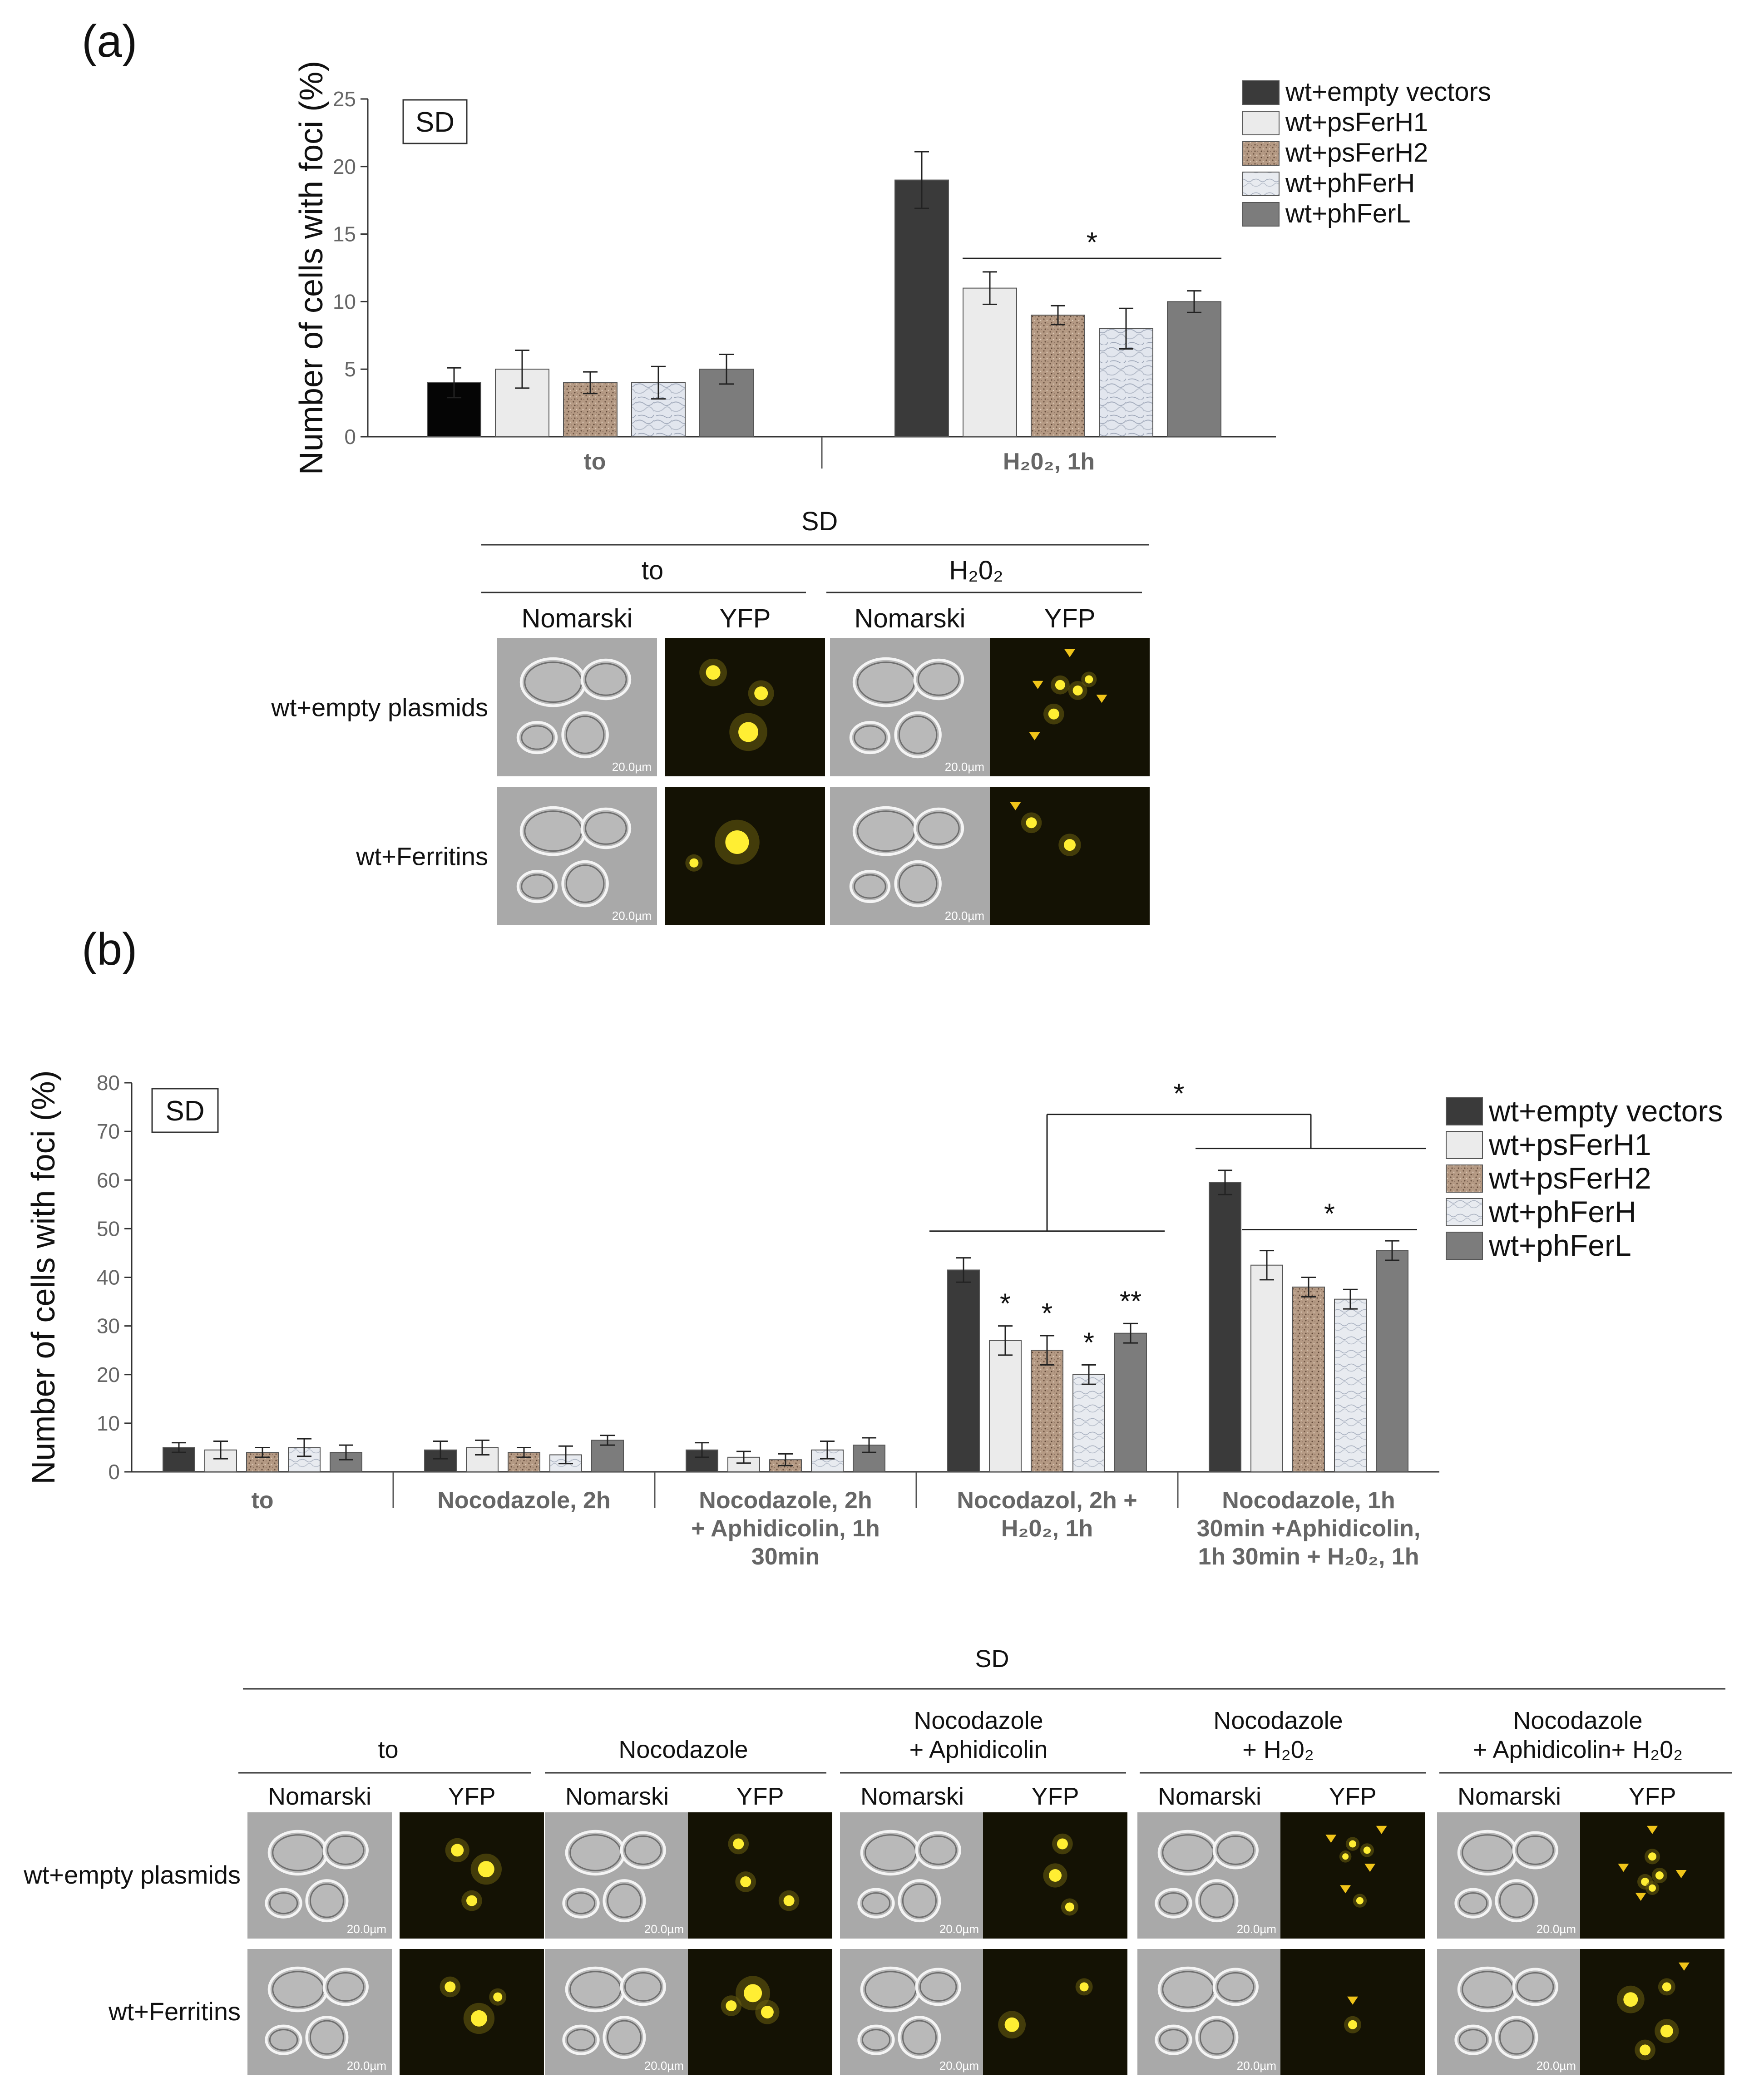 This screenshot has height=2092, width=1764. Describe the element at coordinates (1309, 1528) in the screenshot. I see `category-label: 30min +Aphidicolin,` at that location.